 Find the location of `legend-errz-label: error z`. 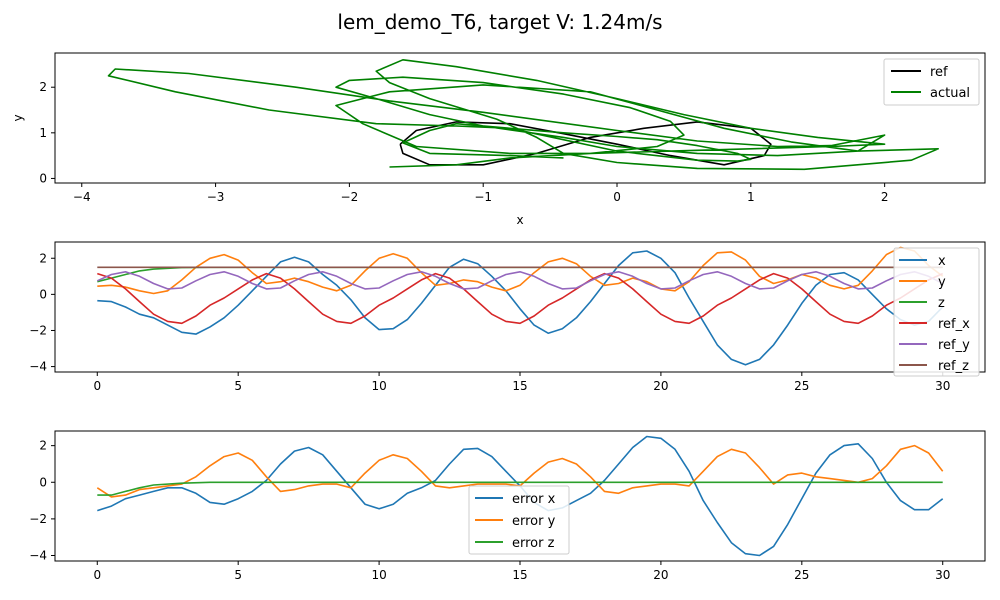

legend-errz-label: error z is located at coordinates (533, 543).